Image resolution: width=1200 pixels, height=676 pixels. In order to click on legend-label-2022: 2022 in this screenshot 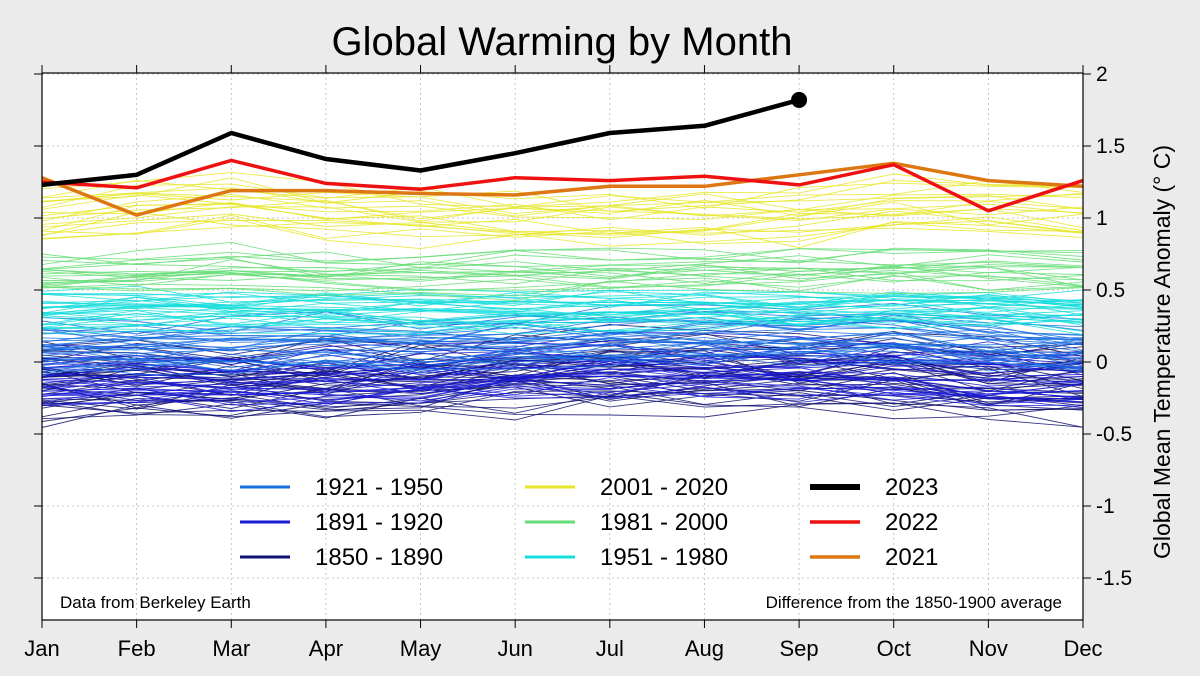, I will do `click(911, 522)`.